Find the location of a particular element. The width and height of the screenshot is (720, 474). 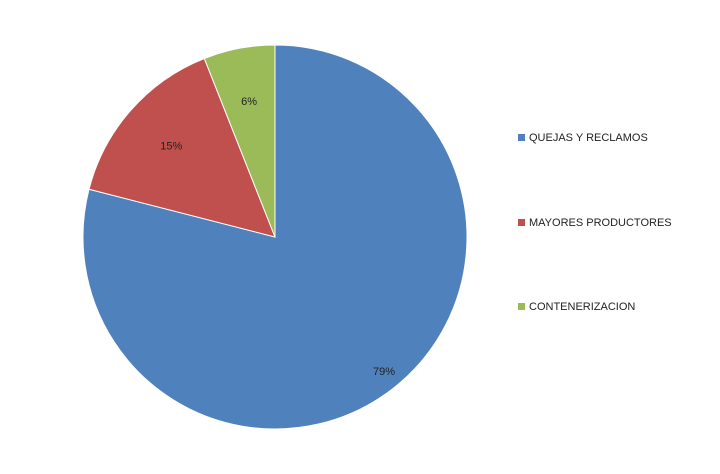

legend-item-mayores-productores: MAYORES PRODUCTORES is located at coordinates (595, 223).